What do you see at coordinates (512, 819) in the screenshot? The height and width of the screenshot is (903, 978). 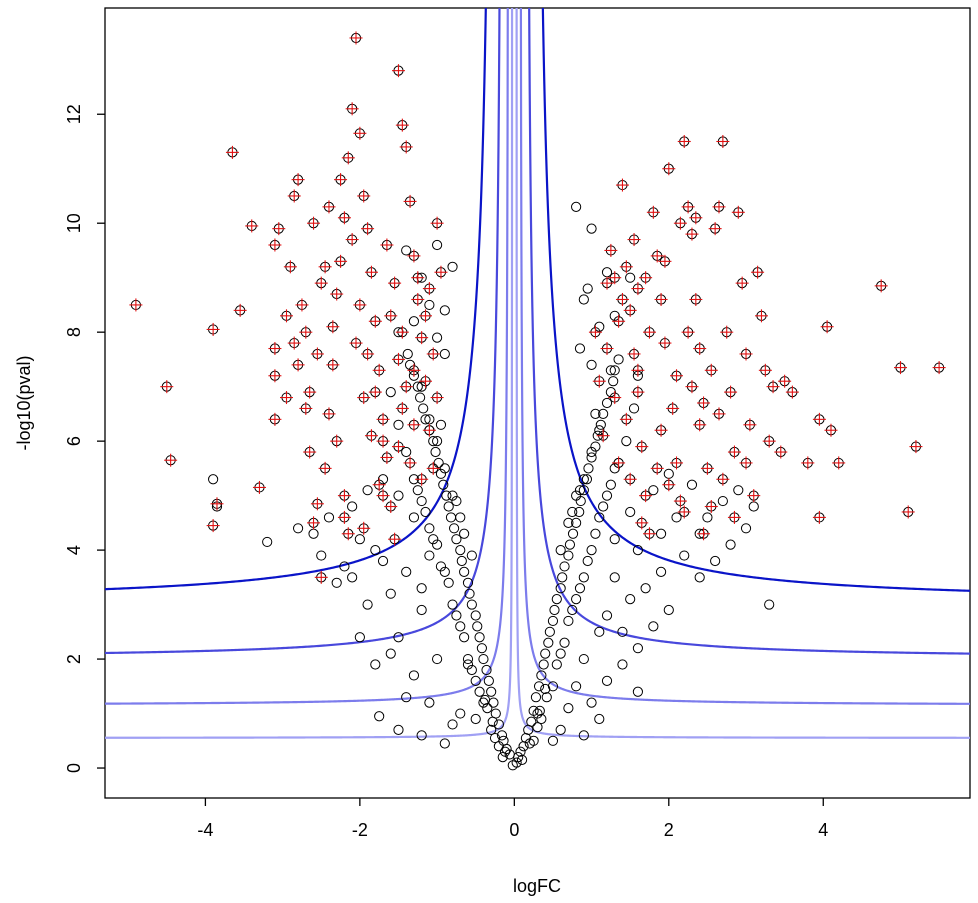 I see `x-axis: -4 -2 0 2 4` at bounding box center [512, 819].